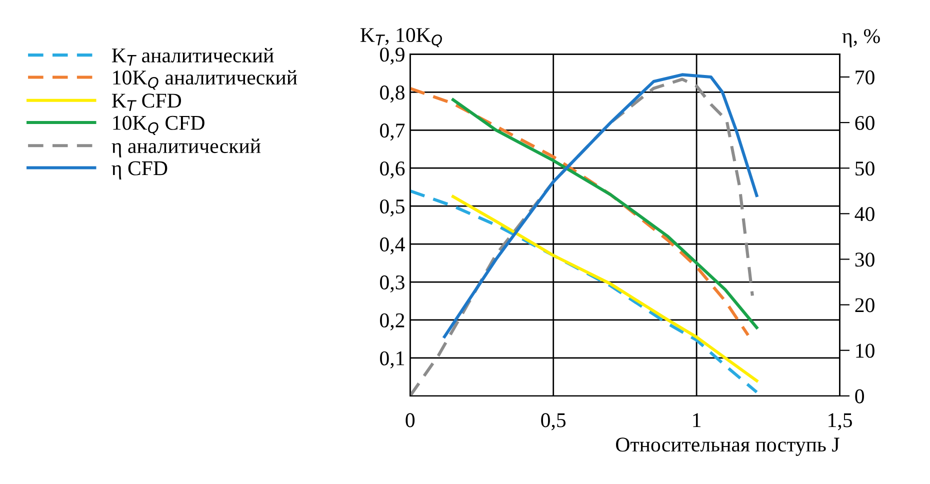 This screenshot has height=484, width=930. What do you see at coordinates (865, 351) in the screenshot?
I see `y2-tick-label: 10` at bounding box center [865, 351].